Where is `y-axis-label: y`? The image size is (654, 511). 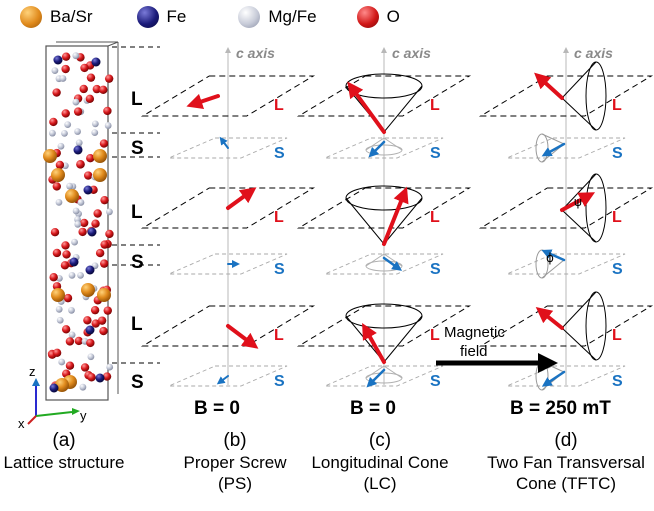
y-axis-label: y is located at coordinates (83, 415).